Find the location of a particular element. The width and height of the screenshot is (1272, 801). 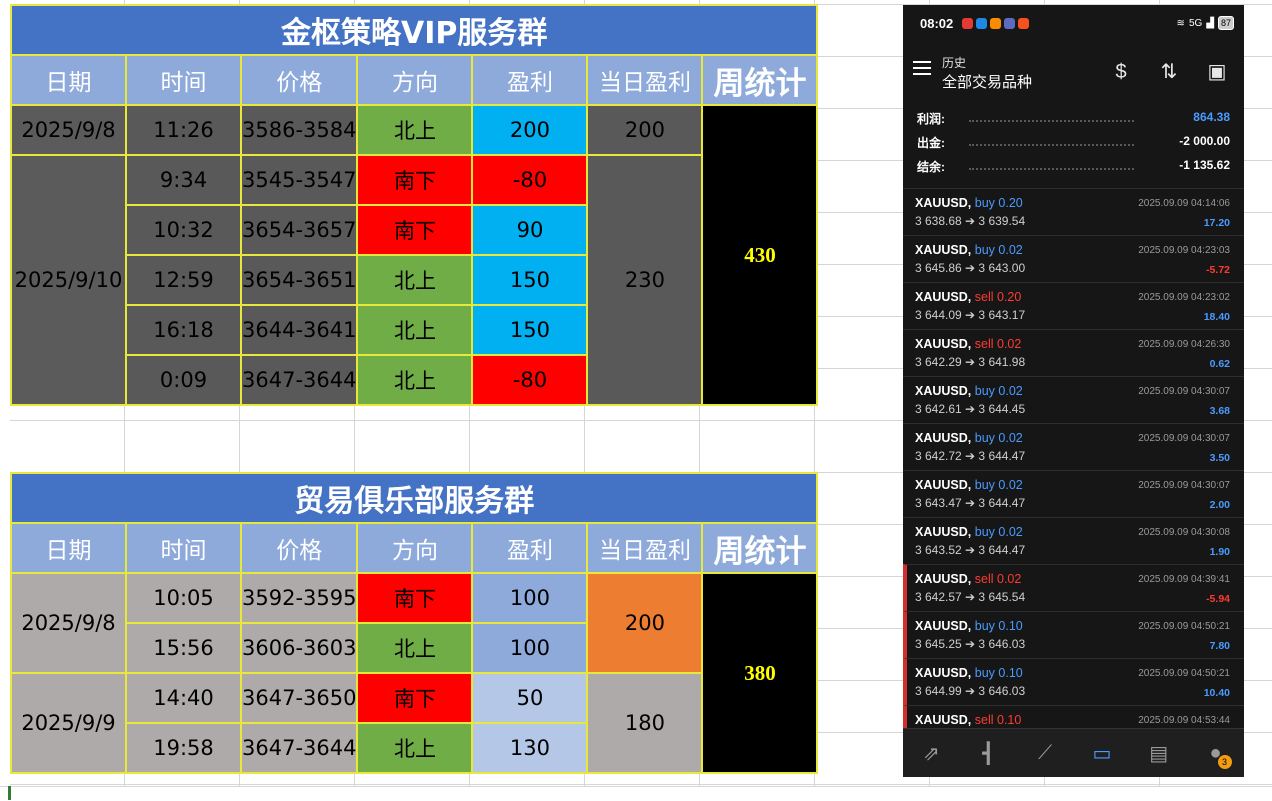

menu-icon is located at coordinates (922, 68).